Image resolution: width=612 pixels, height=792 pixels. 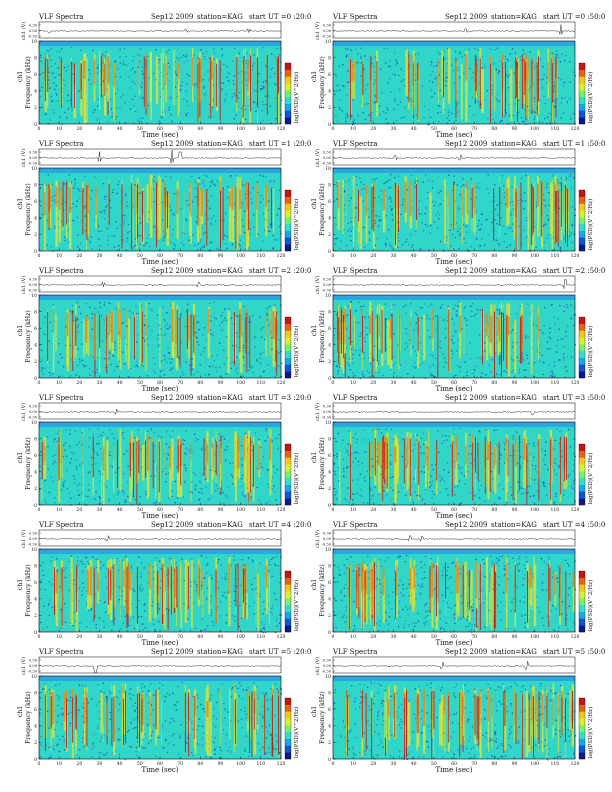 What do you see at coordinates (329, 473) in the screenshot?
I see `y-tick-label: 4` at bounding box center [329, 473].